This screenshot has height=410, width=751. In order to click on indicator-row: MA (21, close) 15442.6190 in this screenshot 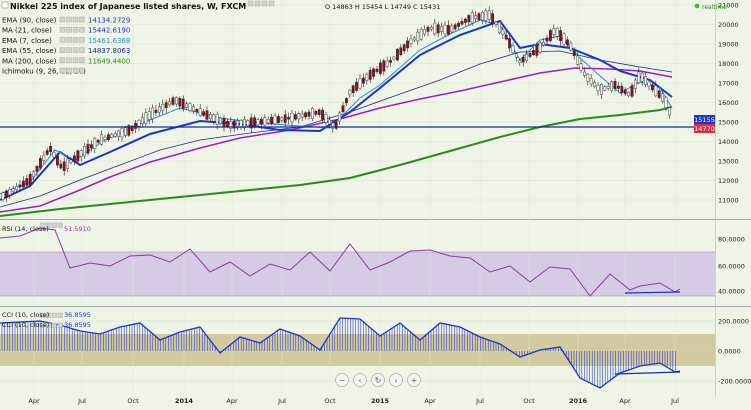, I will do `click(66, 31)`.